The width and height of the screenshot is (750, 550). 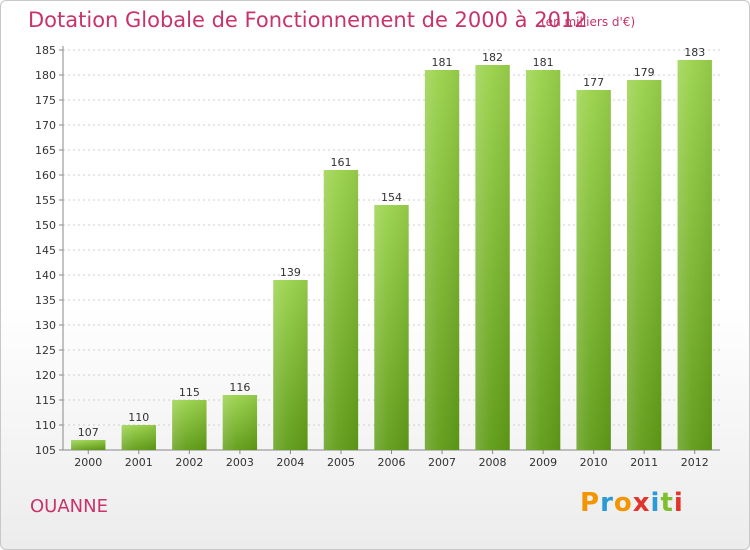 What do you see at coordinates (45, 325) in the screenshot?
I see `y-tick-label: 130` at bounding box center [45, 325].